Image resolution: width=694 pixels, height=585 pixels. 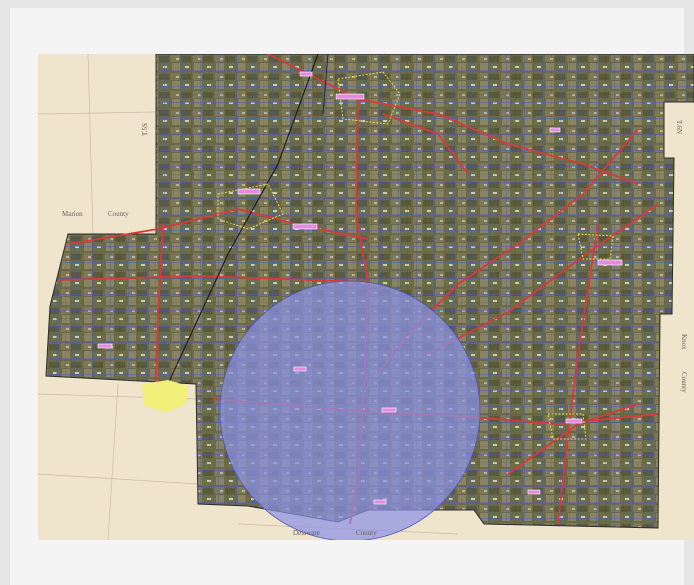 What do you see at coordinates (118, 214) in the screenshot?
I see `county-label-marion-county: County` at bounding box center [118, 214].